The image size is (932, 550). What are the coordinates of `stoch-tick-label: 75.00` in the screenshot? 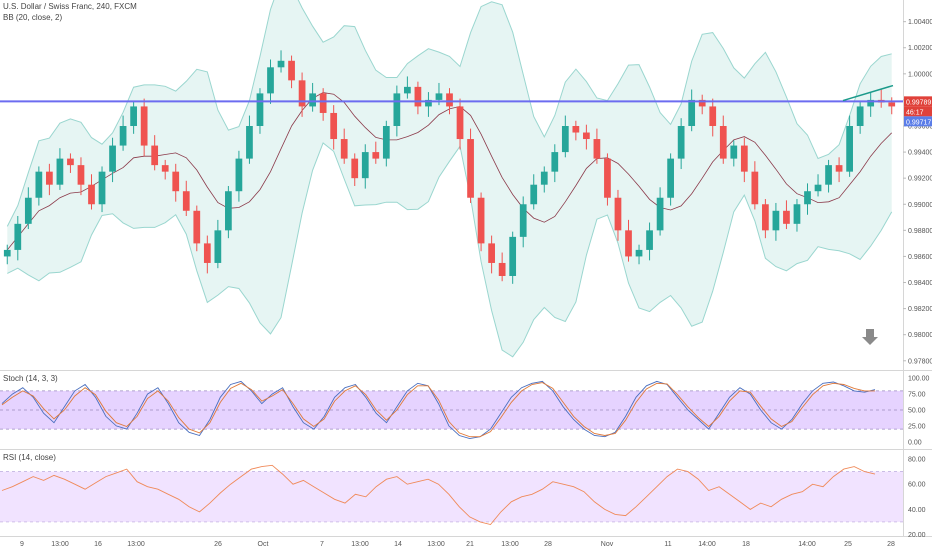 It's located at (917, 395).